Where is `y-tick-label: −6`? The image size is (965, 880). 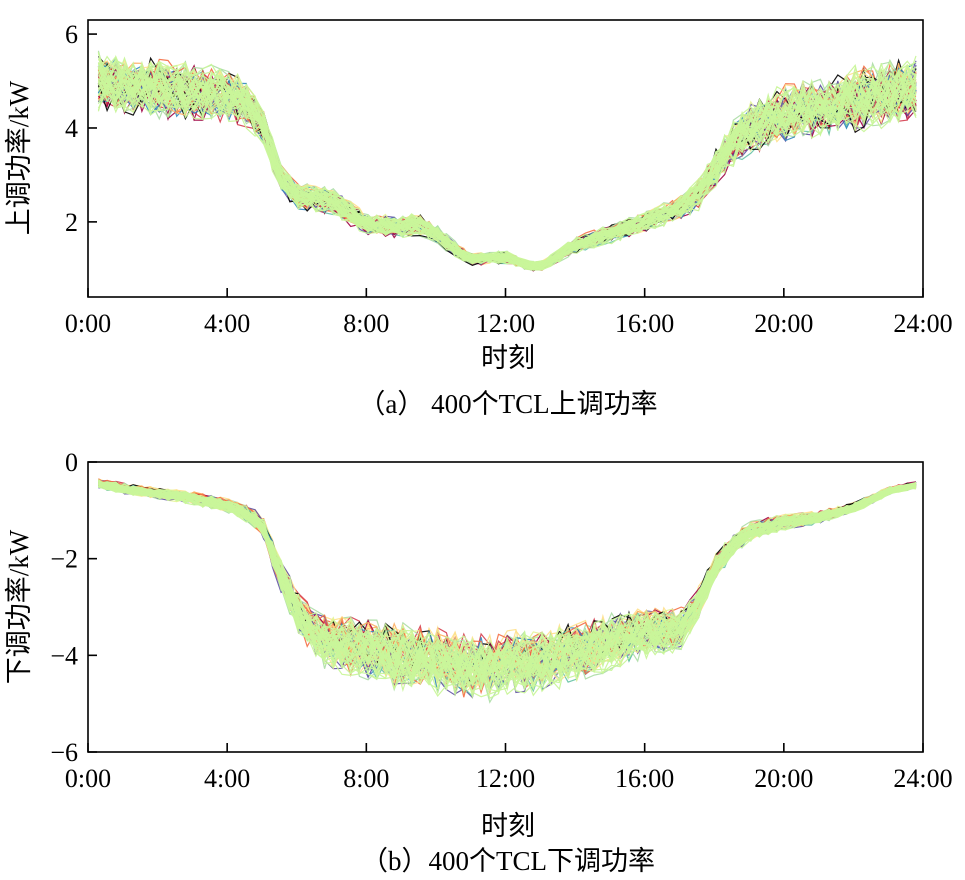 y-tick-label: −6 is located at coordinates (64, 752).